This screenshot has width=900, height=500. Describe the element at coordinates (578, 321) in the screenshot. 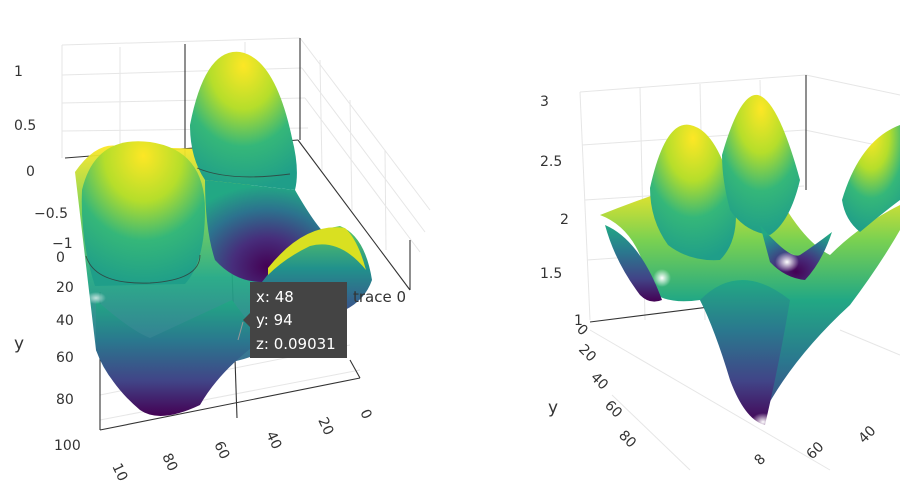

I see `z-tick-right-1: 1` at that location.